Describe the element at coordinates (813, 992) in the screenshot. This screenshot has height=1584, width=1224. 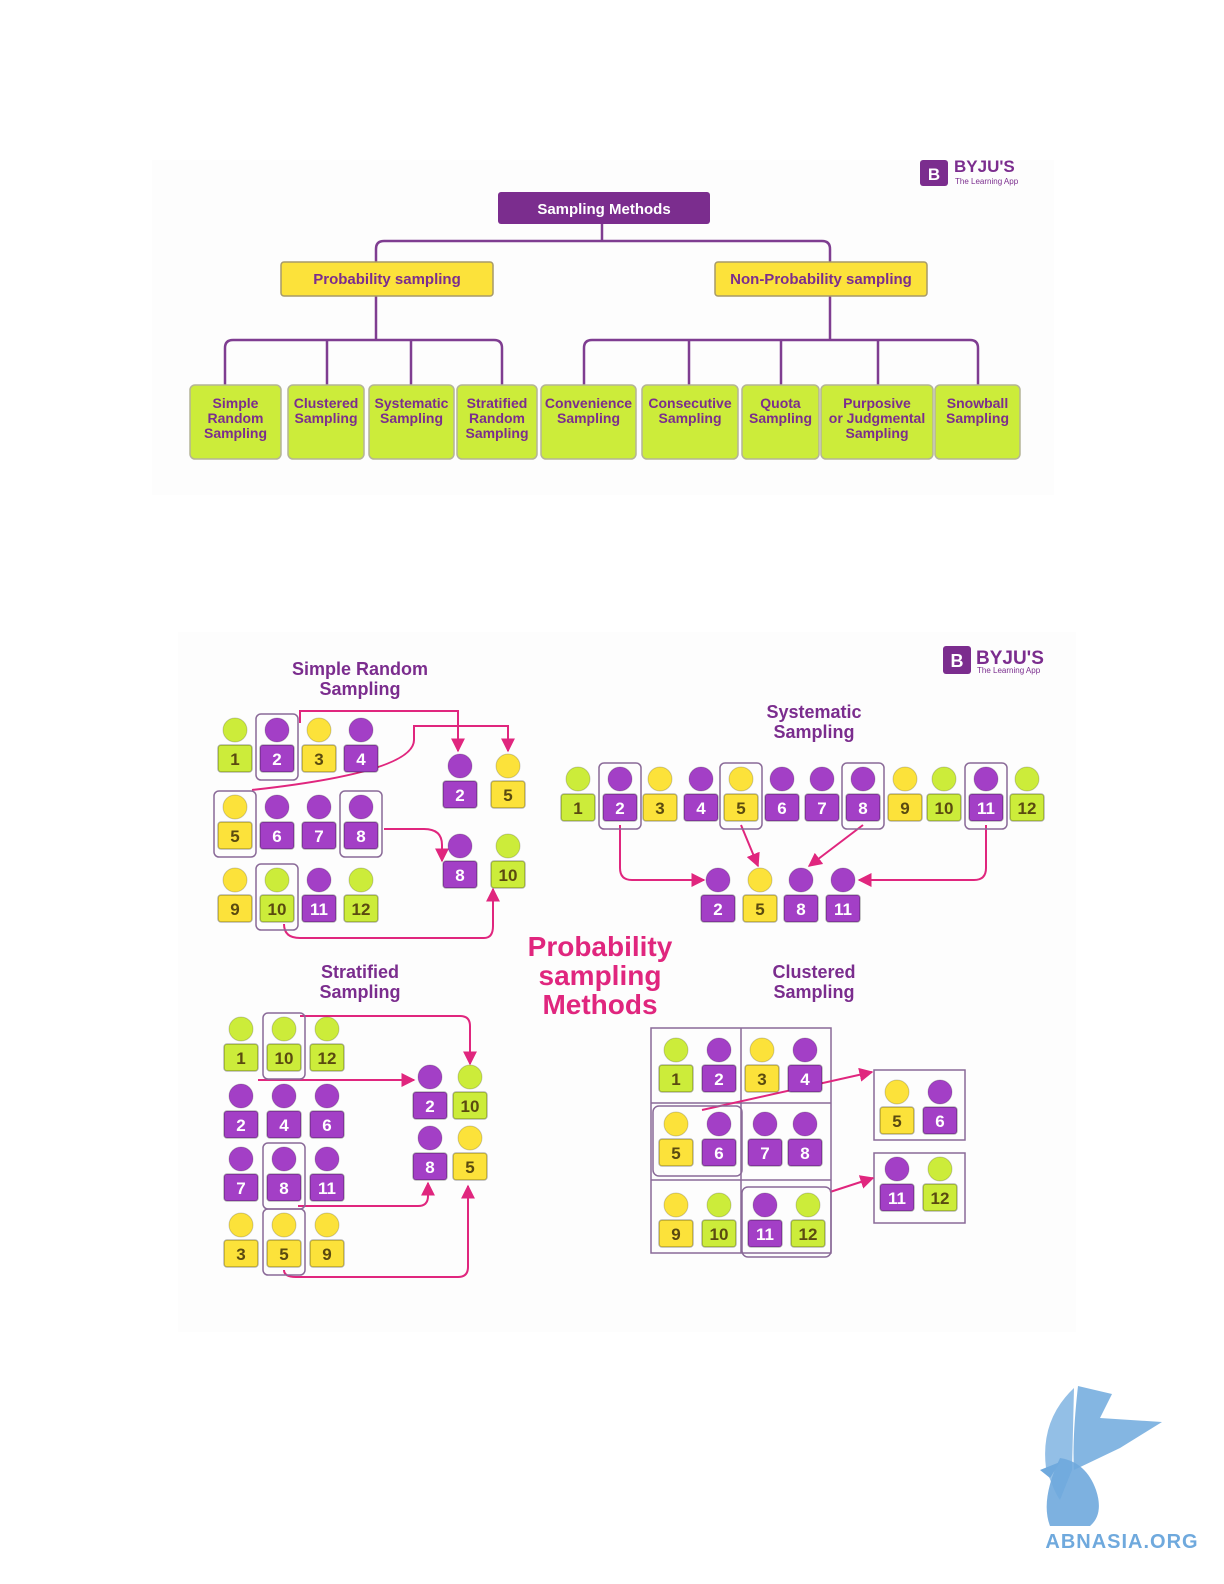
I see `clustered-title-line2: Sampling` at that location.